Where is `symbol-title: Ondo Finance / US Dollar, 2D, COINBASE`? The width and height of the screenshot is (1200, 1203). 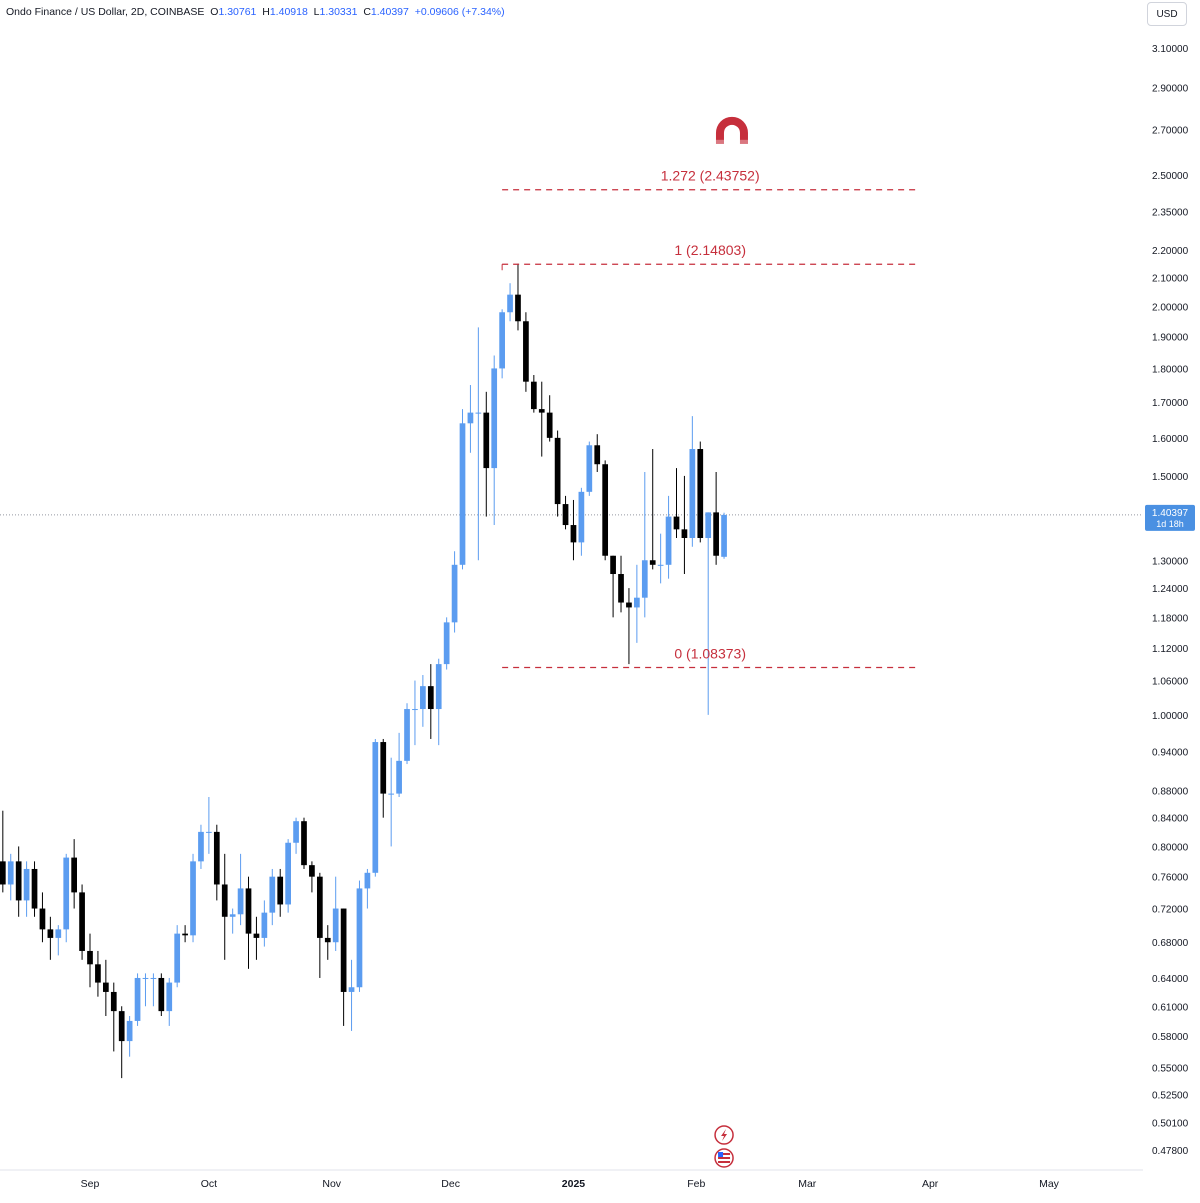 symbol-title: Ondo Finance / US Dollar, 2D, COINBASE is located at coordinates (105, 12).